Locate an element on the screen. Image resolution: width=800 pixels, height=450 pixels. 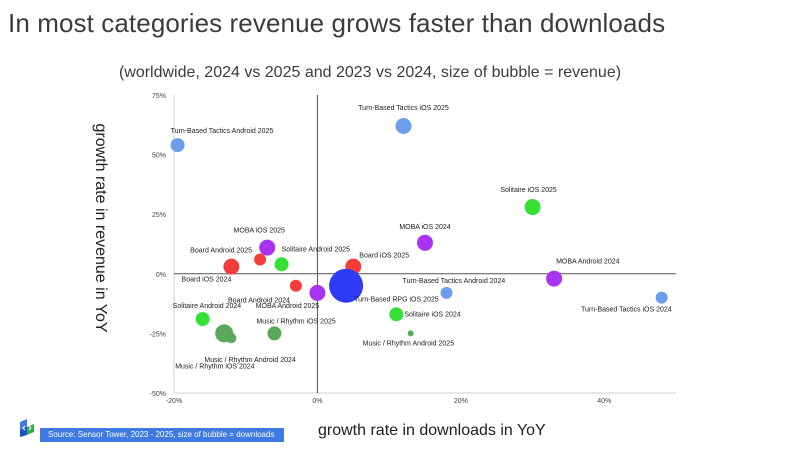
bubble-label-moba-android-2025: MOBA Android 2025 is located at coordinates (288, 306).